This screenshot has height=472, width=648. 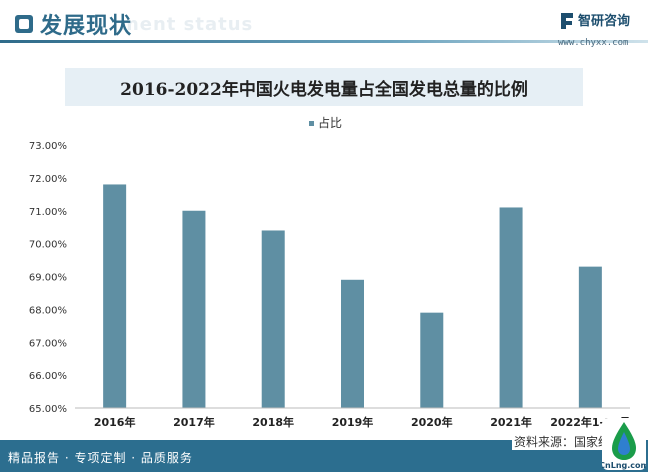 What do you see at coordinates (432, 422) in the screenshot?
I see `x-tick-label: 2020年` at bounding box center [432, 422].